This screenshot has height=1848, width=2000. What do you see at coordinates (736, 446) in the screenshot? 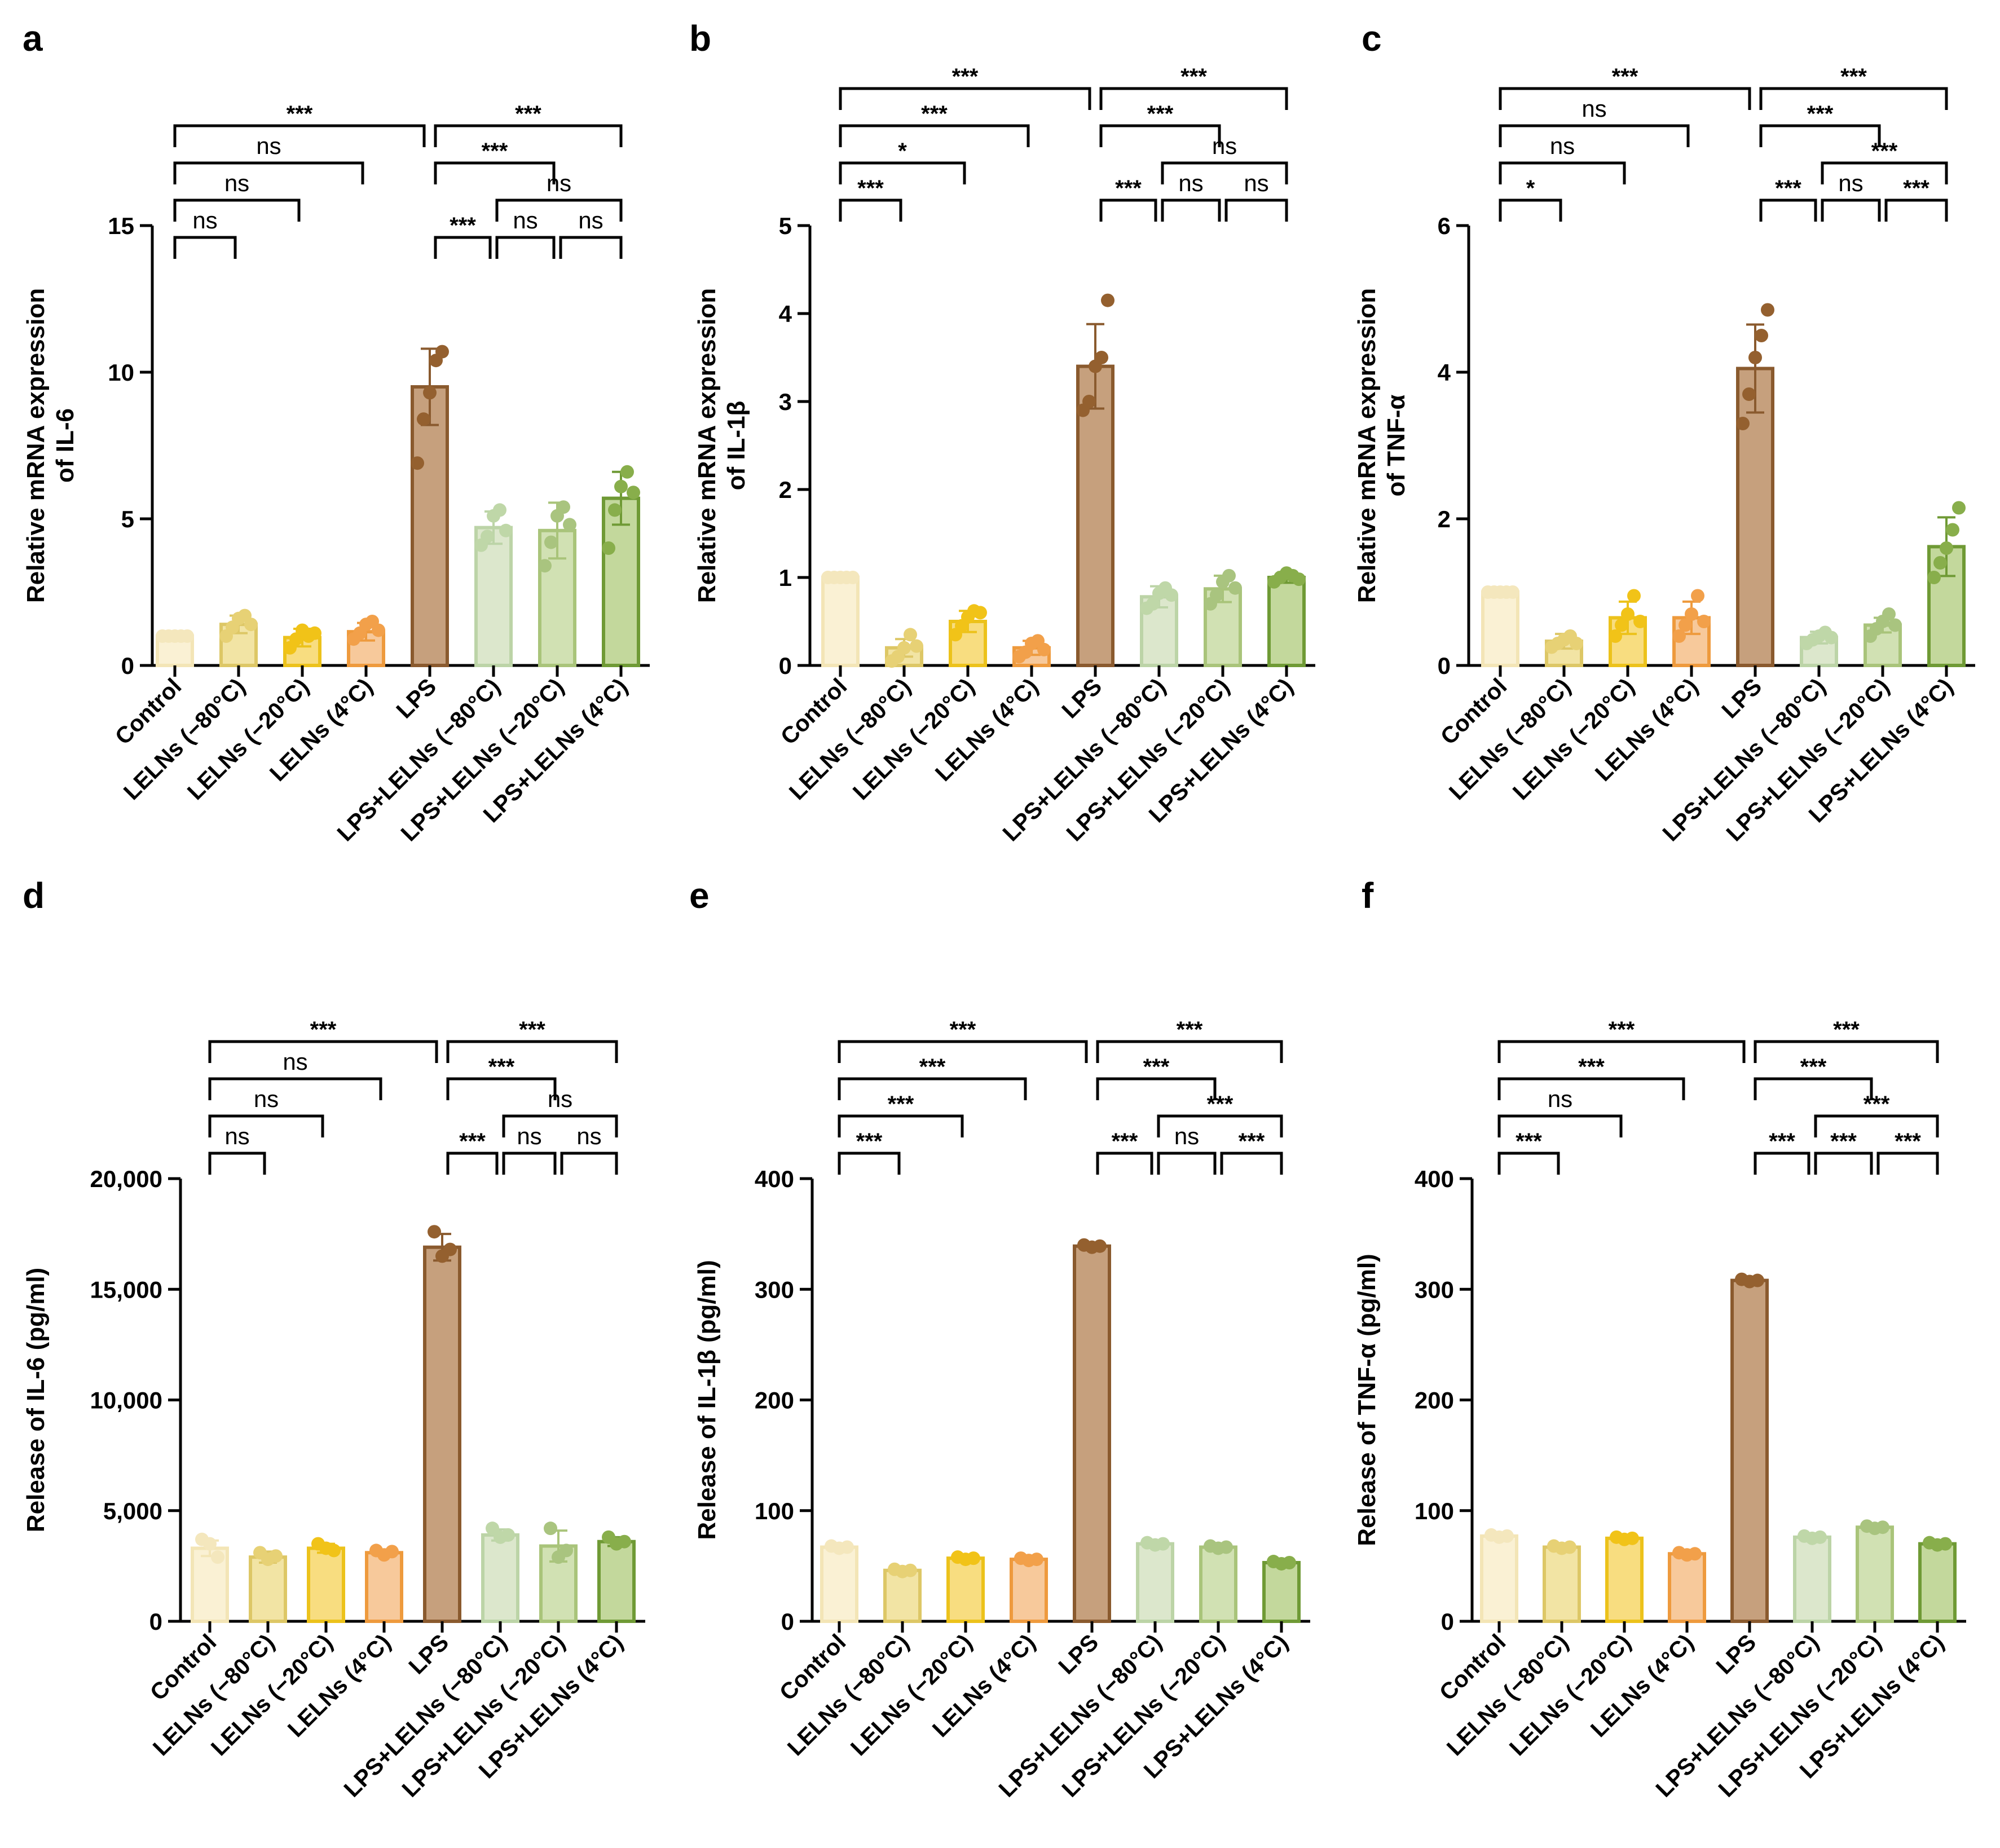
I see `y-axis-label: of IL-1β` at bounding box center [736, 446].